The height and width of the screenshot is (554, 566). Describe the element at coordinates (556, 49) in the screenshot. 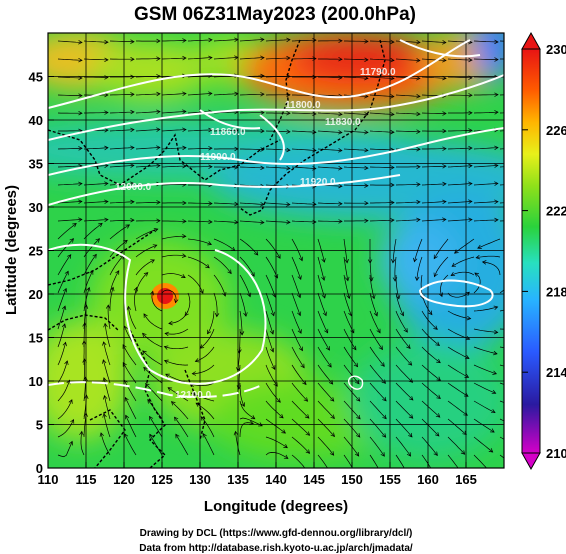

I see `colorbar-tick-label: 230` at that location.